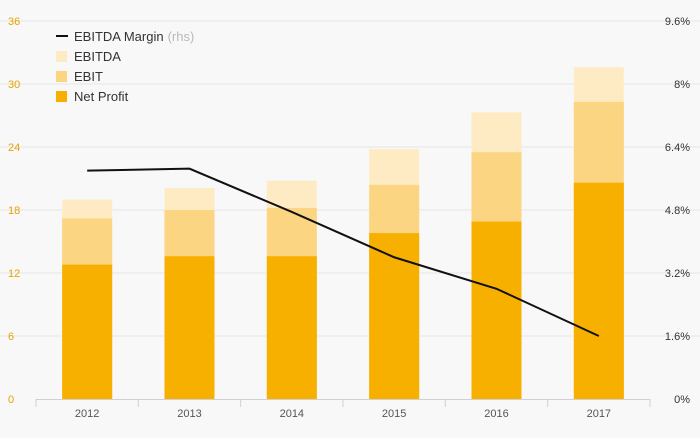 The image size is (700, 438). I want to click on y-tick-label-right: 4.8%, so click(677, 211).